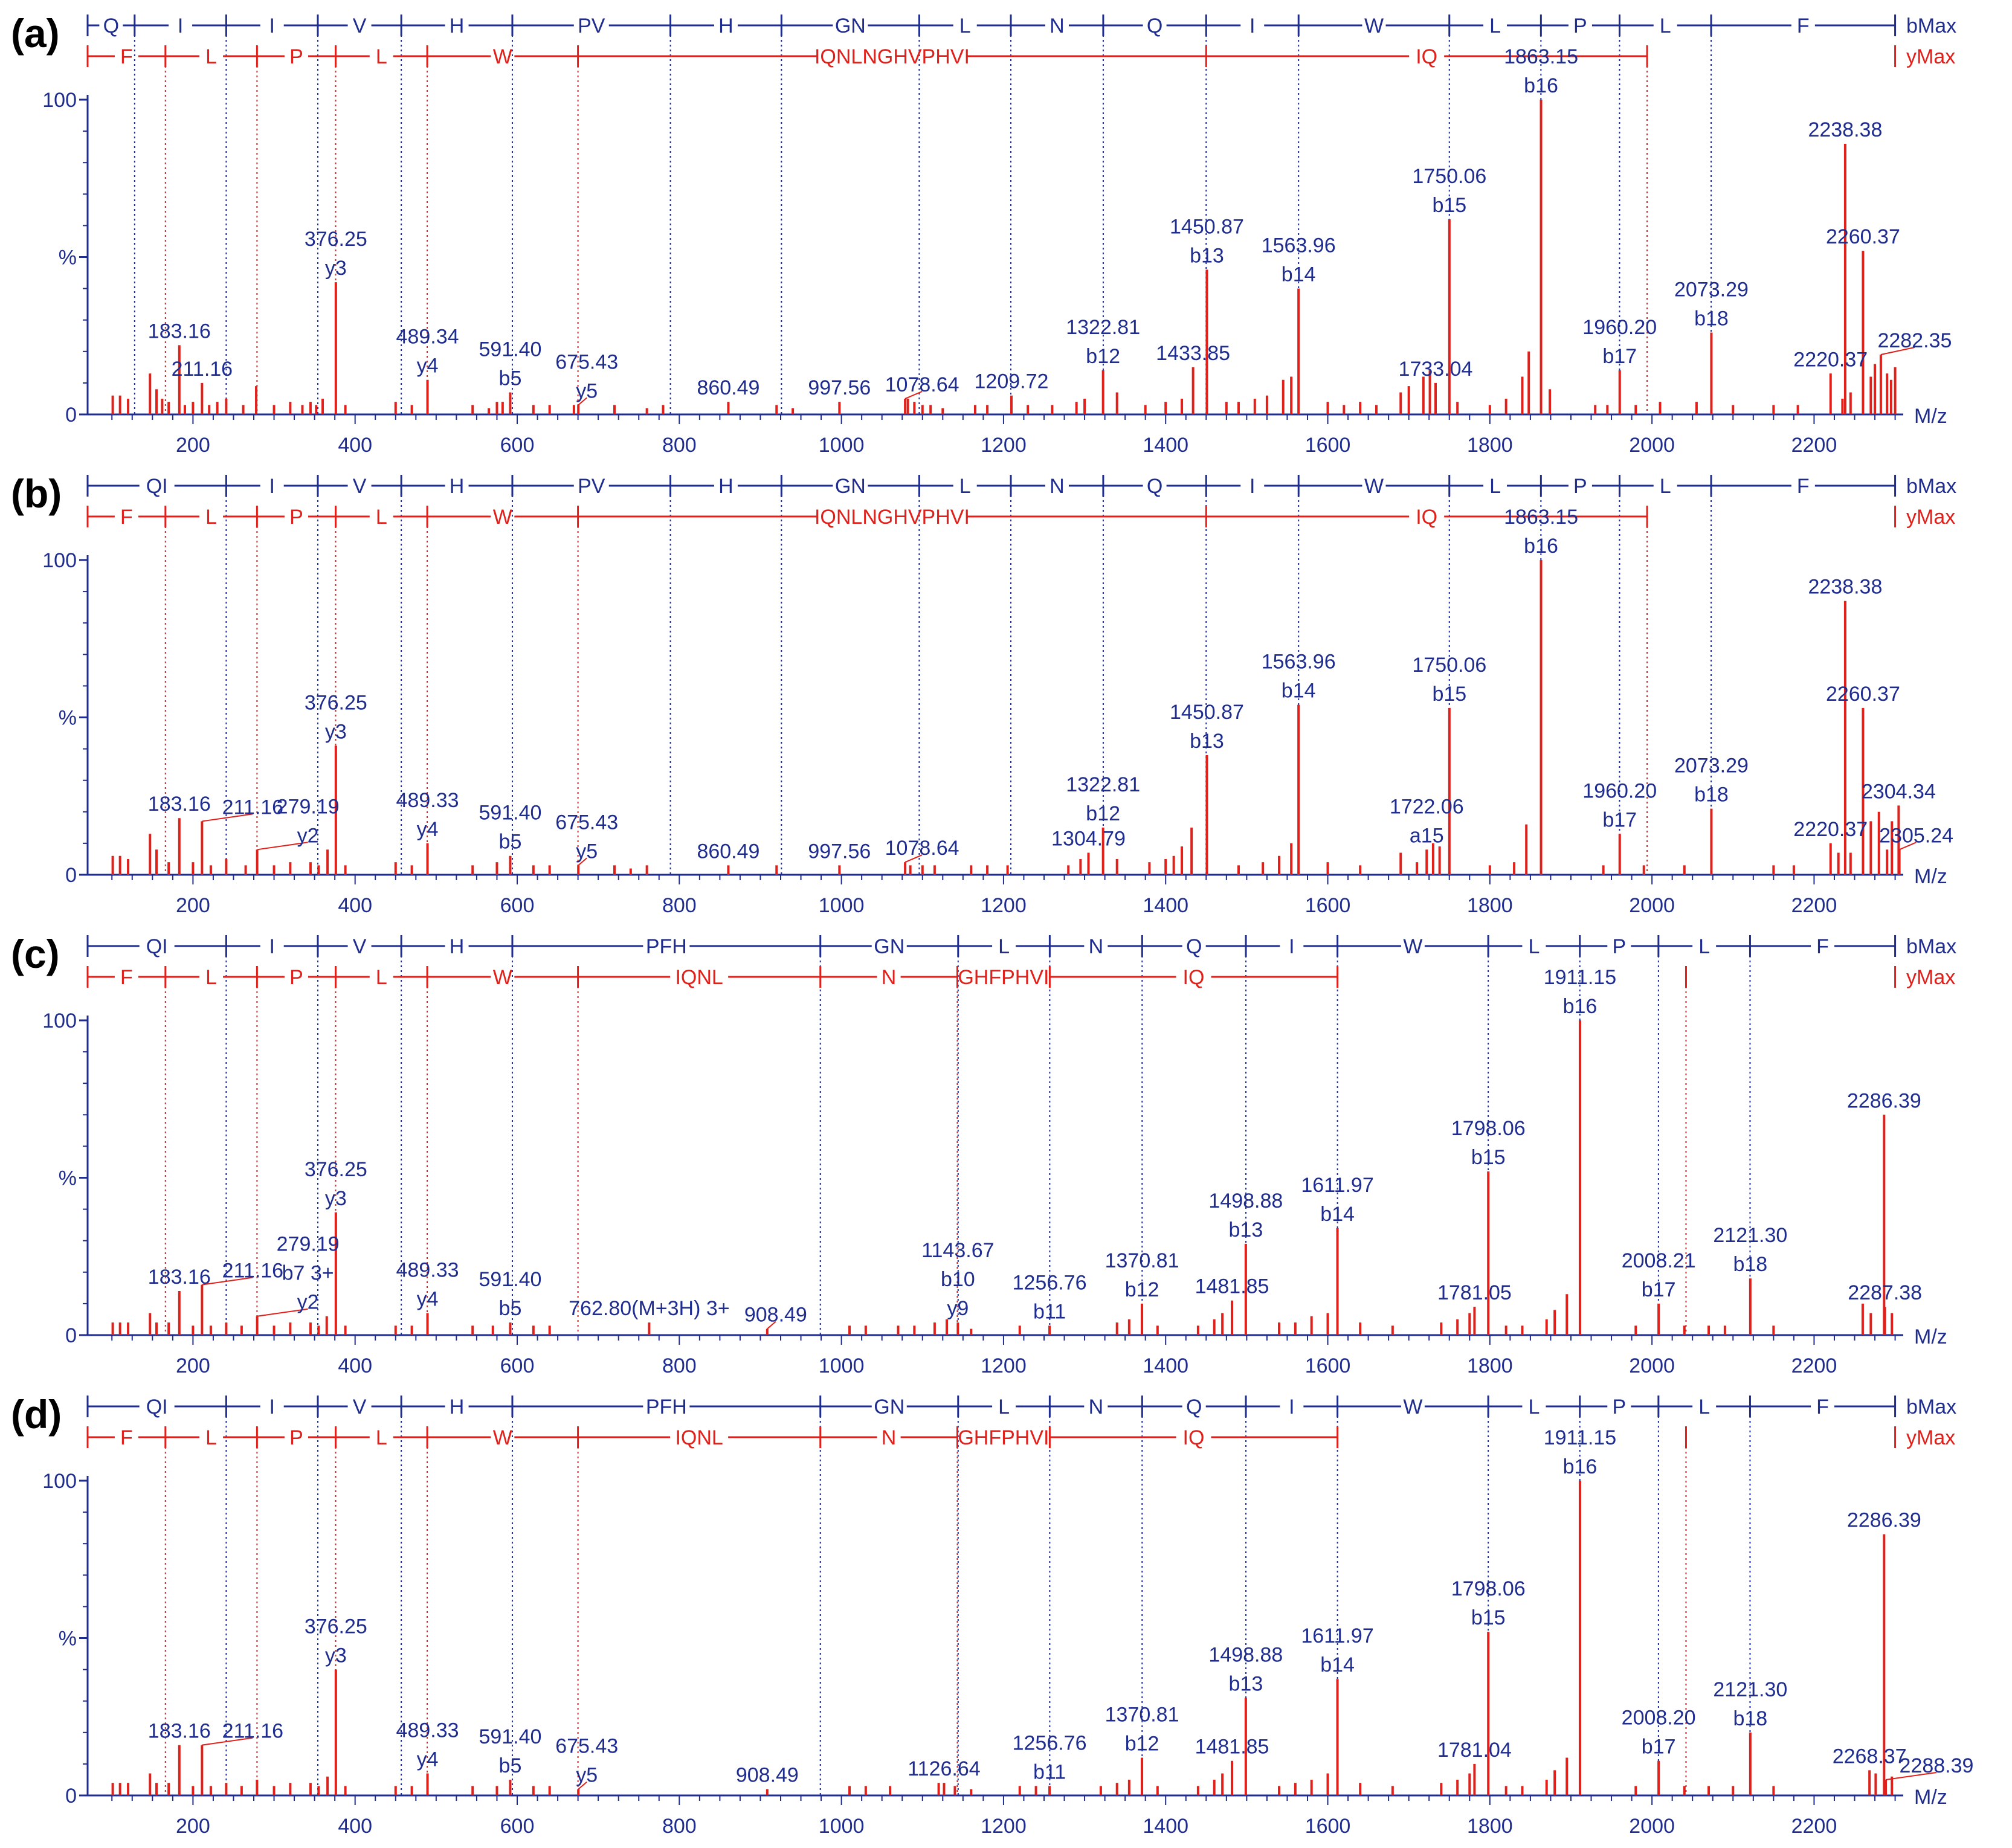  I want to click on x-tick-label: 800, so click(679, 446).